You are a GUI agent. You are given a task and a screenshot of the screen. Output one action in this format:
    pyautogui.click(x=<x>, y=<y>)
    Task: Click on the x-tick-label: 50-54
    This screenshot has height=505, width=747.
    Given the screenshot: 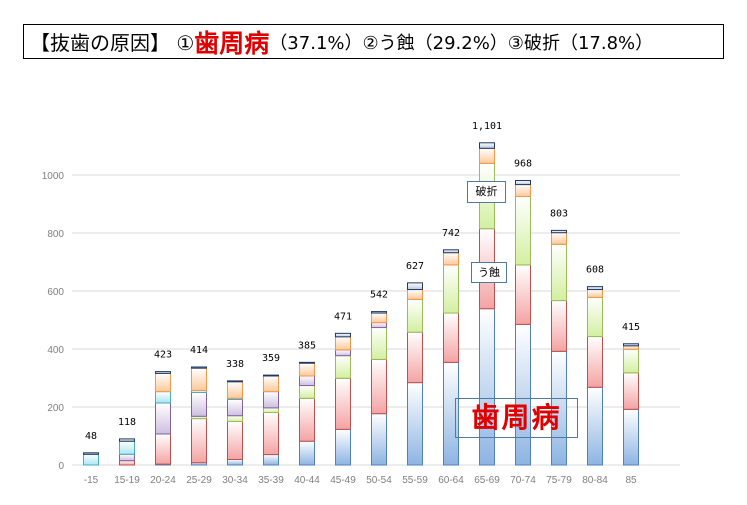 What is the action you would take?
    pyautogui.click(x=379, y=480)
    